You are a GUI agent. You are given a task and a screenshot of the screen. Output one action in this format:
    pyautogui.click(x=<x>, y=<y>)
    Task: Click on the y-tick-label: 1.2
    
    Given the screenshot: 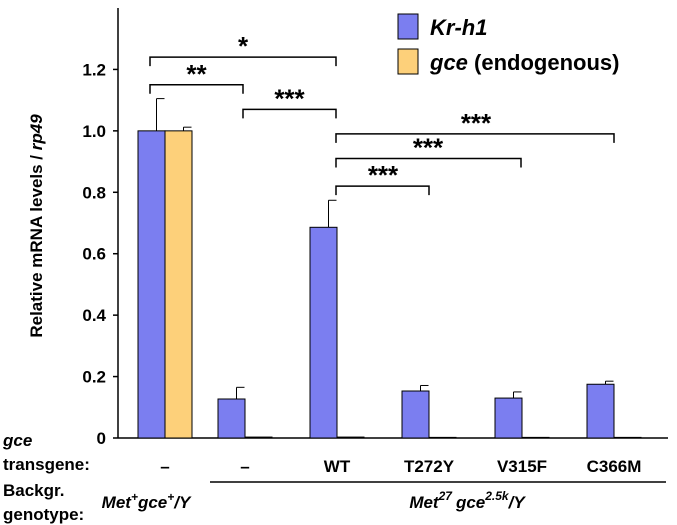 What is the action you would take?
    pyautogui.click(x=94, y=69)
    